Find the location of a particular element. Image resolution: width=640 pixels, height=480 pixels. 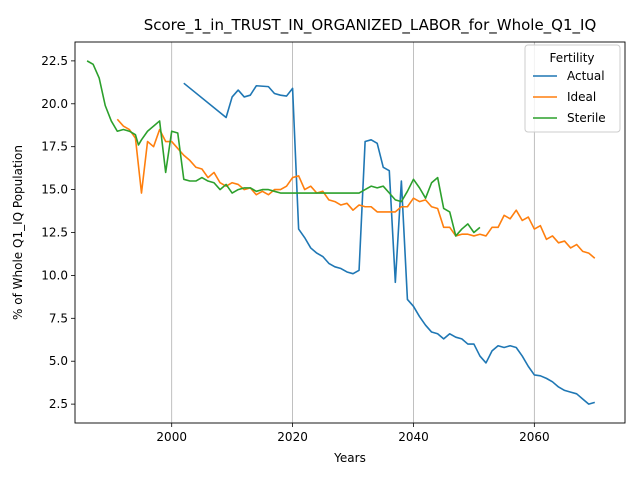

legend-label-sterile: Sterile is located at coordinates (586, 118).